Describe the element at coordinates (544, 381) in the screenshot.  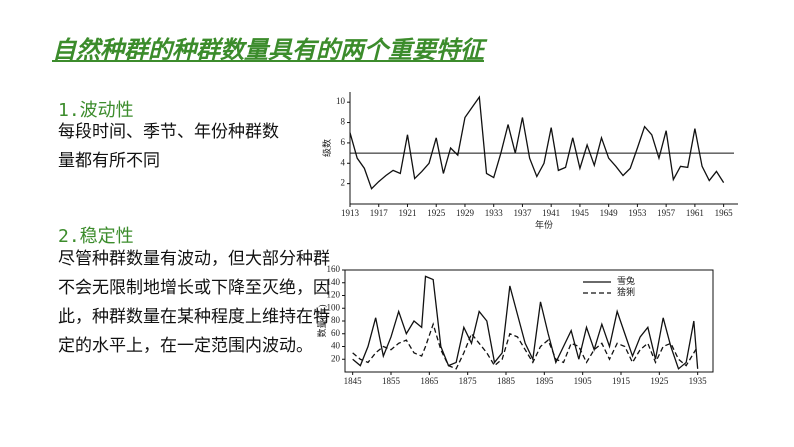
I see `x-tick-label: 1895` at that location.